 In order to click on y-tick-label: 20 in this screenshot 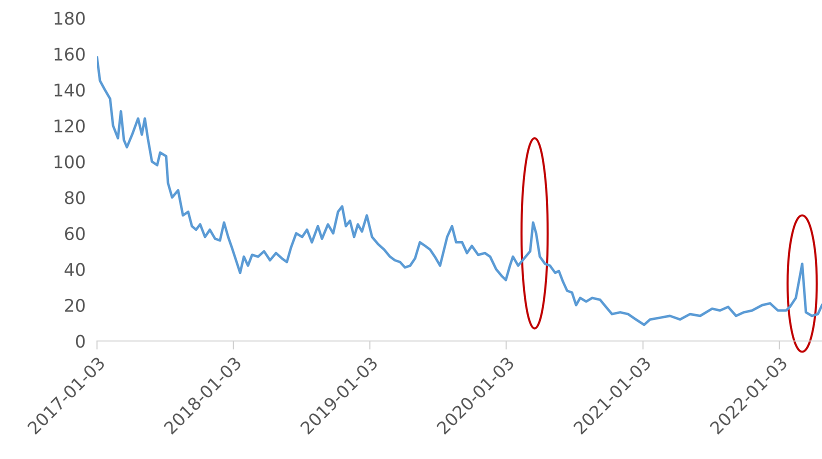, I will do `click(75, 305)`.